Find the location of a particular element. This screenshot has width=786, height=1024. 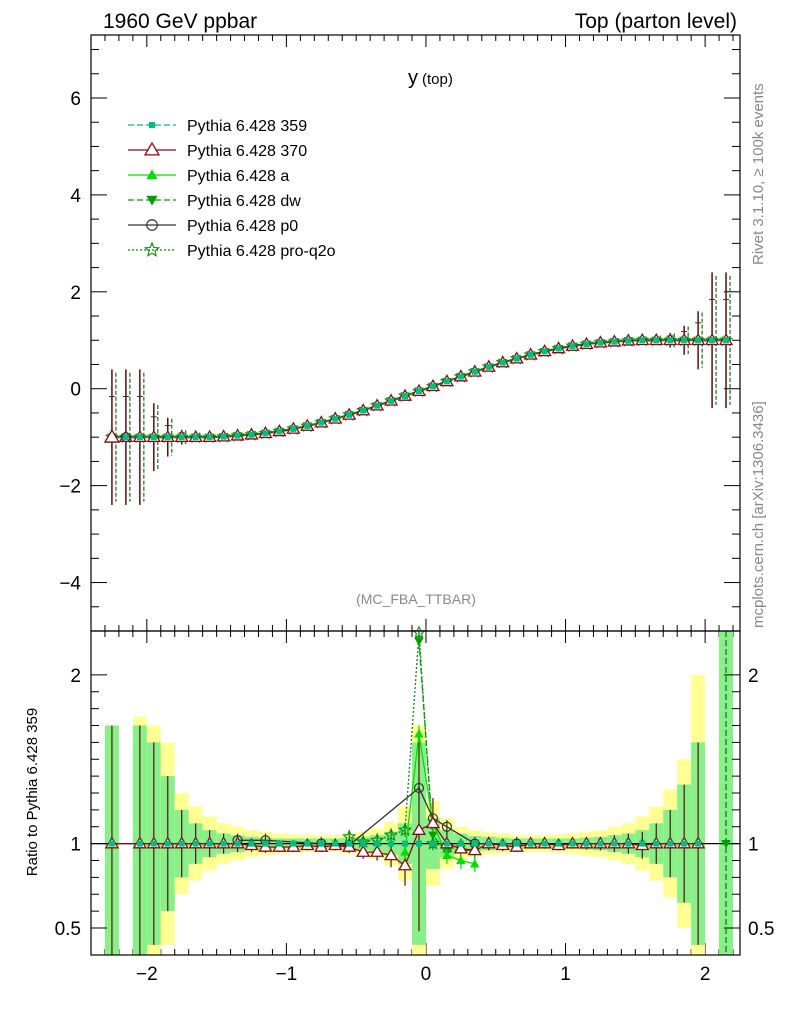

y-tick-label: −2 is located at coordinates (70, 487).